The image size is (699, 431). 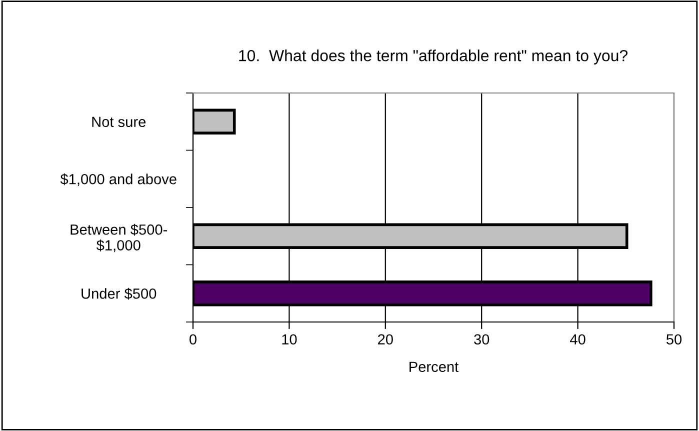 I want to click on x-tick-label: 30, so click(x=482, y=339).